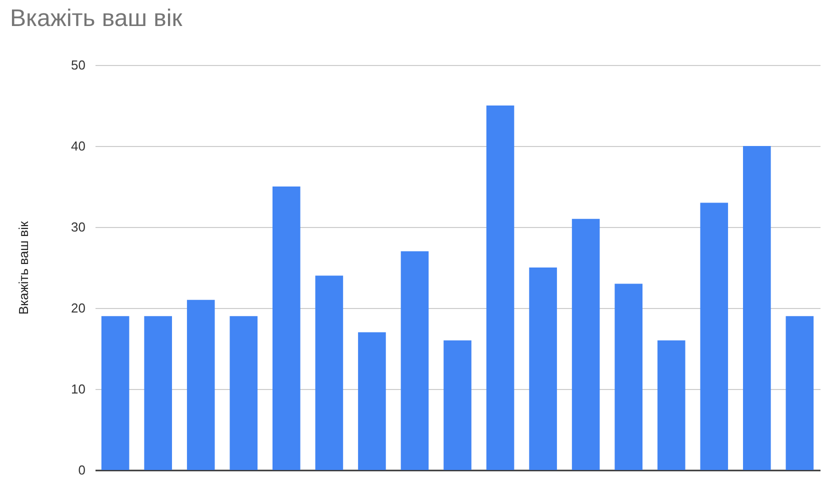 This screenshot has height=492, width=829. What do you see at coordinates (78, 389) in the screenshot?
I see `y-tick-label: 10` at bounding box center [78, 389].